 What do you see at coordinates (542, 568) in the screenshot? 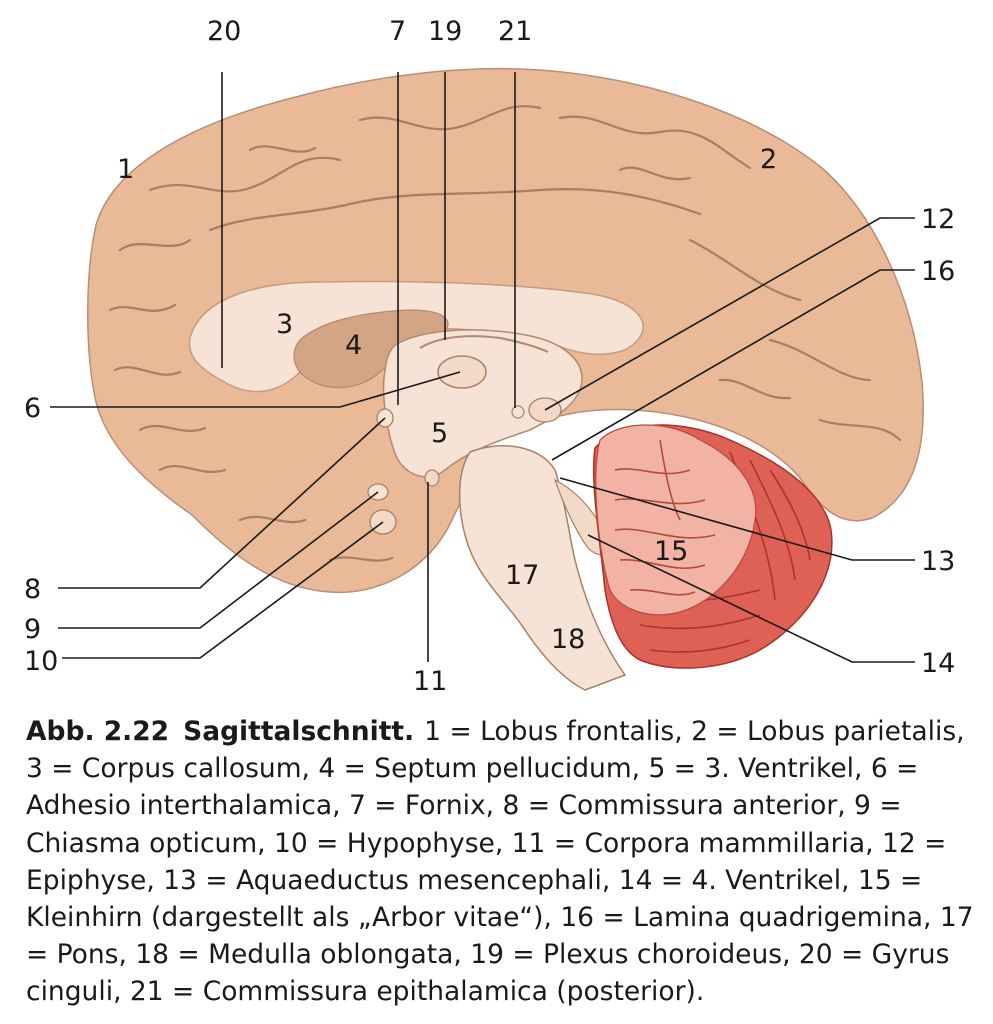
I see `brainstem` at bounding box center [542, 568].